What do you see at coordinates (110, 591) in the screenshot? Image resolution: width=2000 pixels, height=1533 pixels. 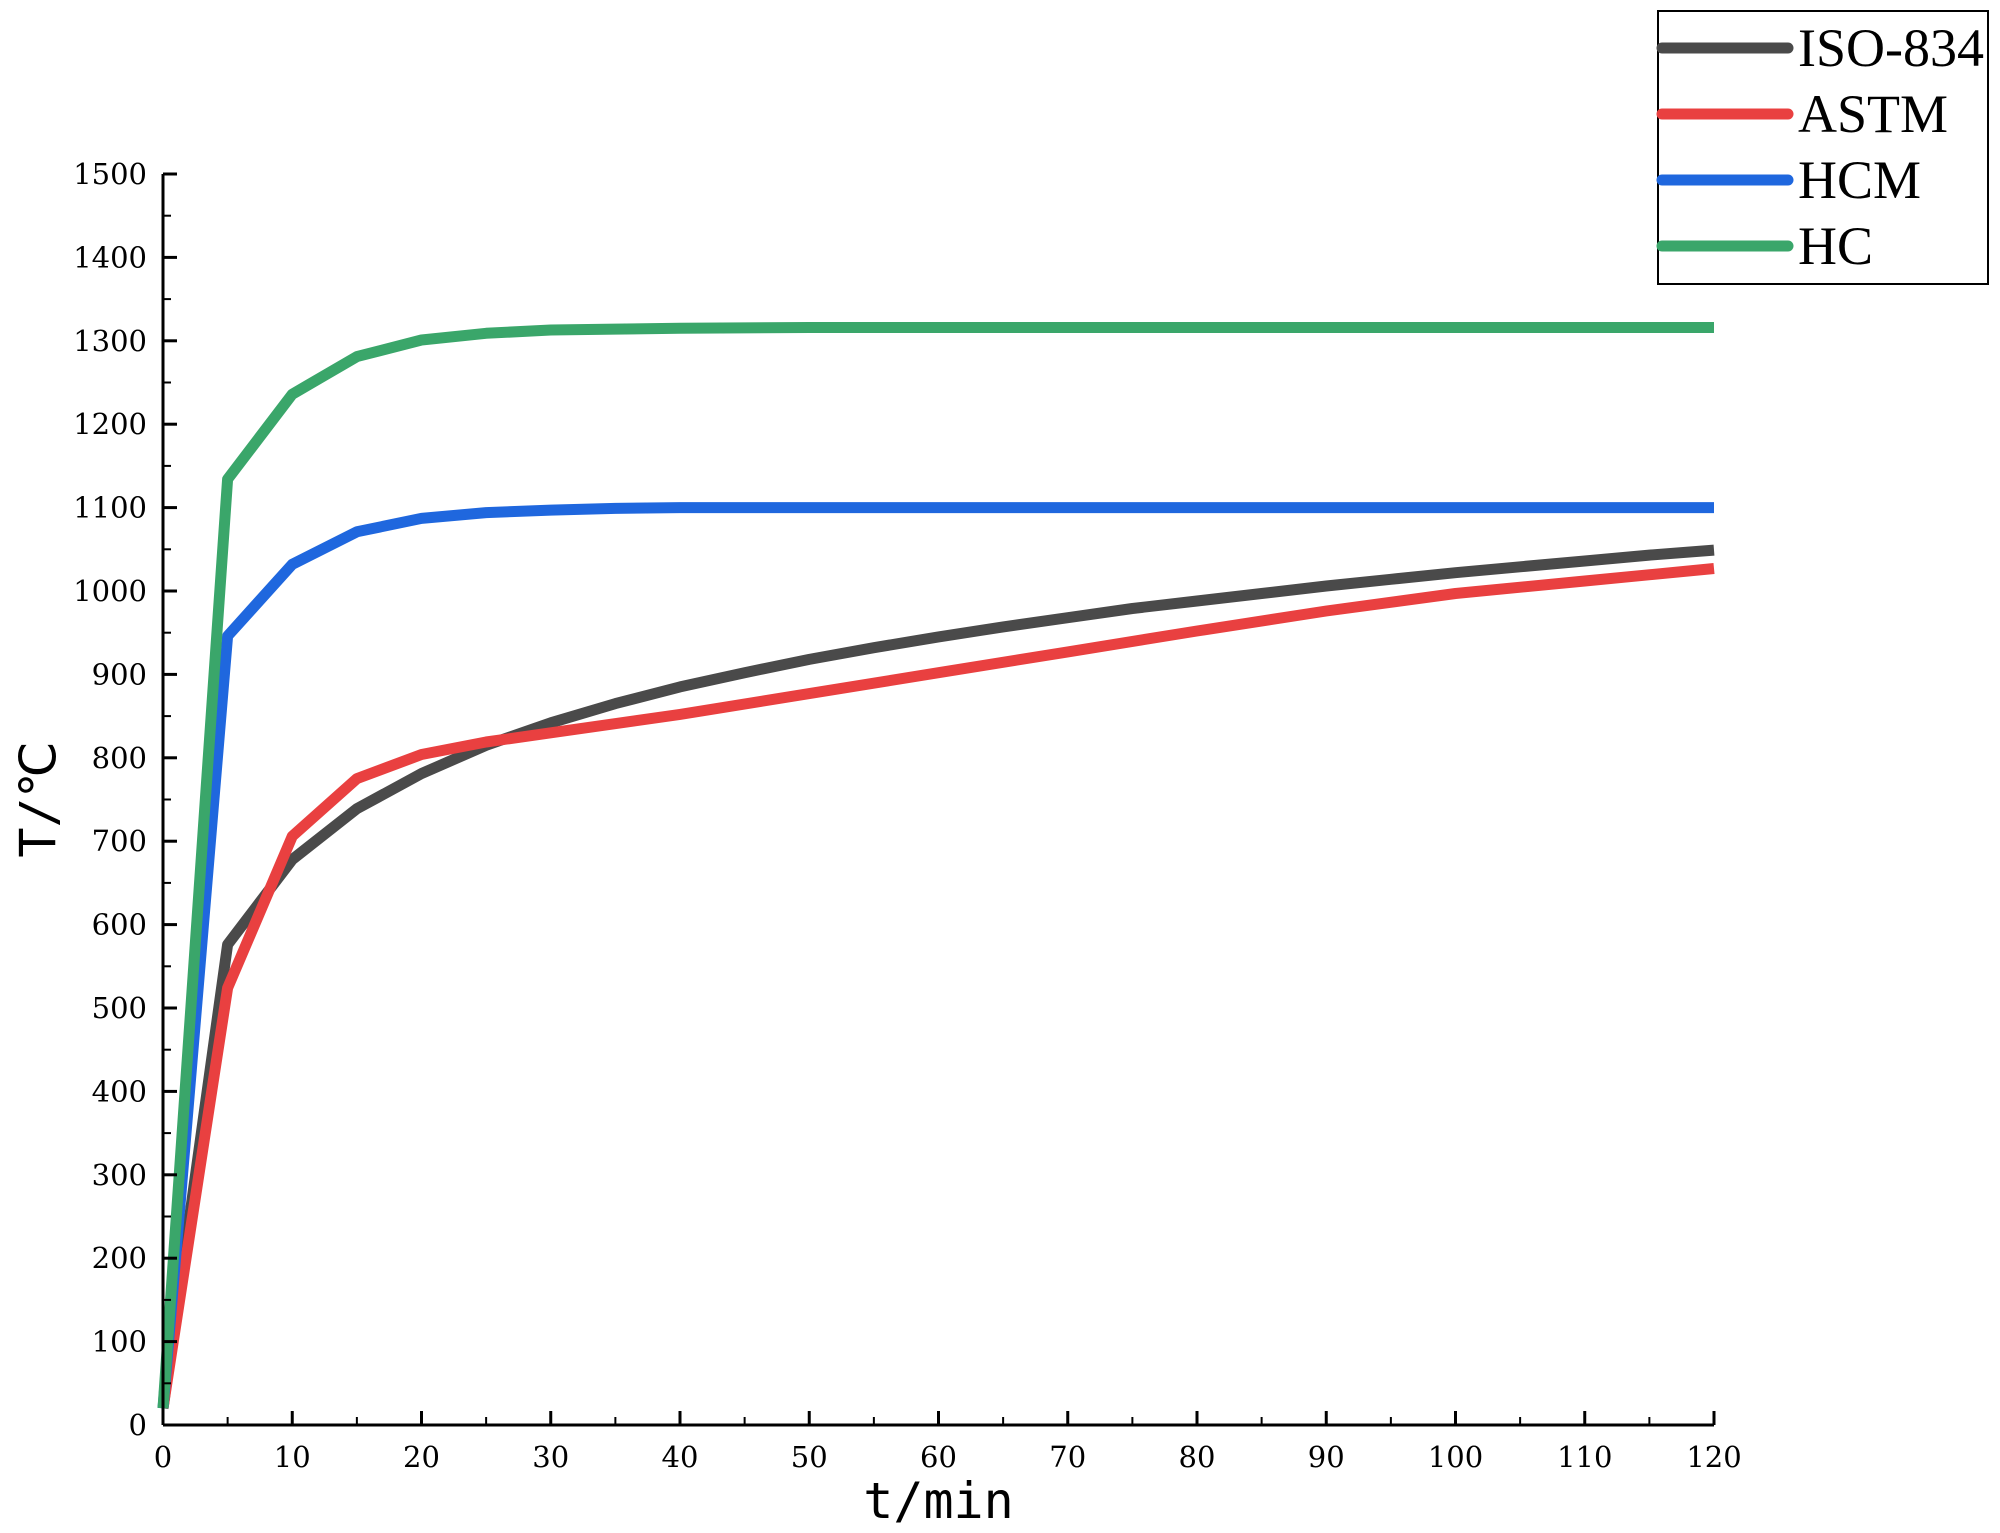 I see `y-tick-label: 1000` at bounding box center [110, 591].